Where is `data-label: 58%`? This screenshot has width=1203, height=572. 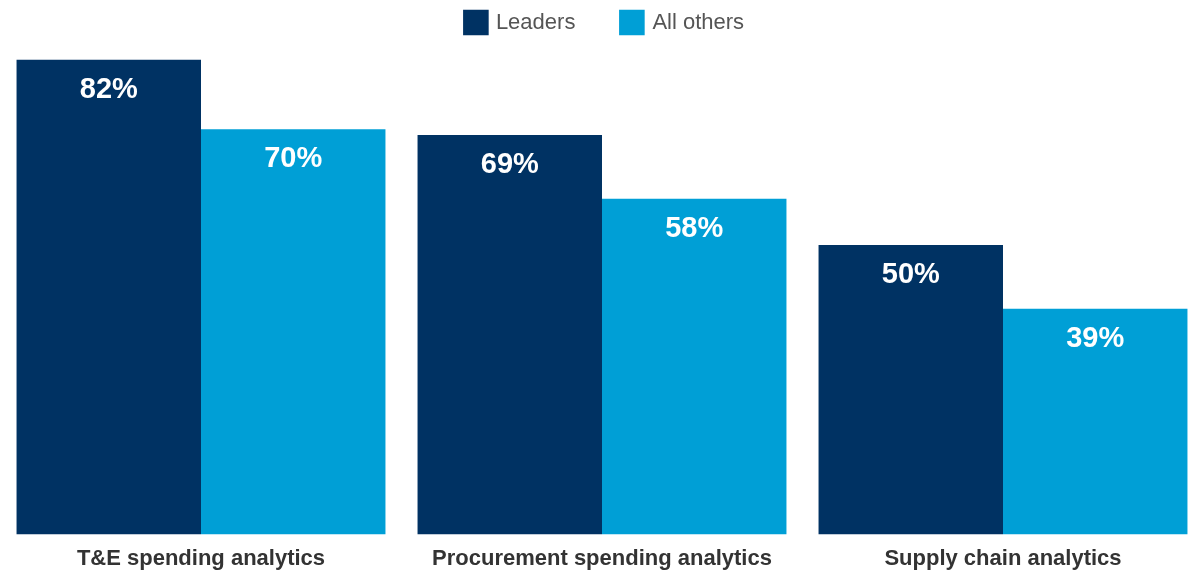
data-label: 58% is located at coordinates (694, 226).